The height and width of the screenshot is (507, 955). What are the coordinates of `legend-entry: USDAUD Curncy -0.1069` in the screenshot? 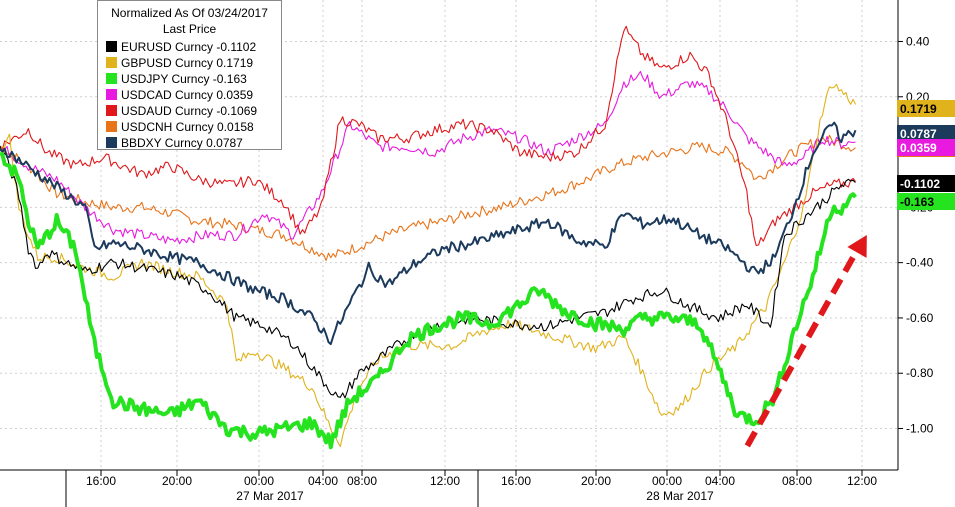 It's located at (181, 110).